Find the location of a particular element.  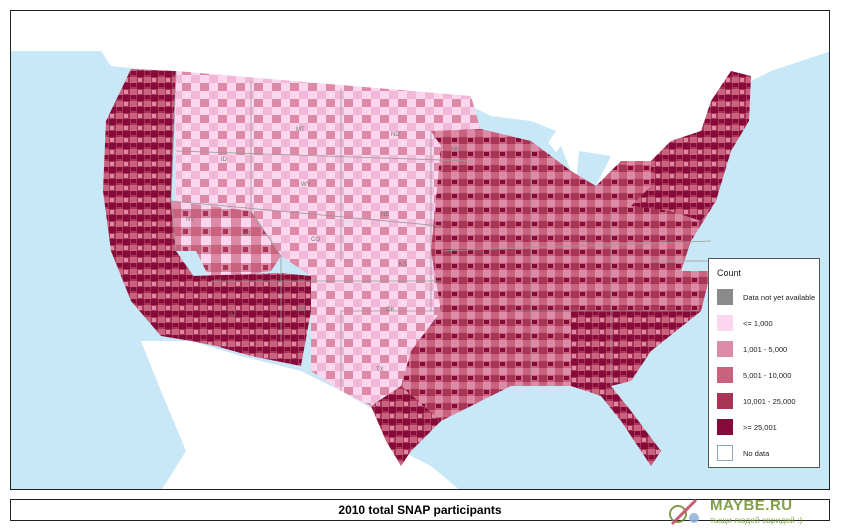

watermark: MAYBE.RU тыщи людей эвридей :) is located at coordinates (751, 512).